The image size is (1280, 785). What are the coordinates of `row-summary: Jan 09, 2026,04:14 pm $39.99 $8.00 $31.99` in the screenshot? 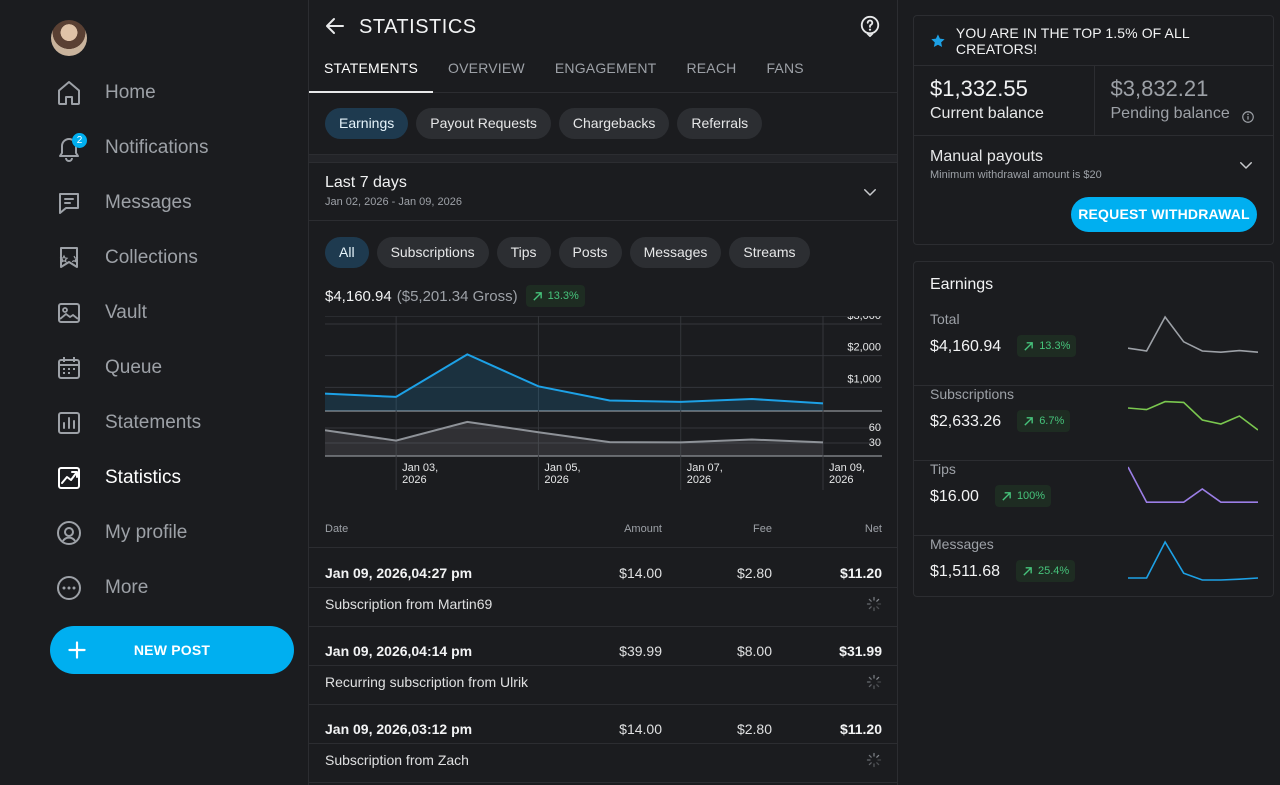 It's located at (603, 646).